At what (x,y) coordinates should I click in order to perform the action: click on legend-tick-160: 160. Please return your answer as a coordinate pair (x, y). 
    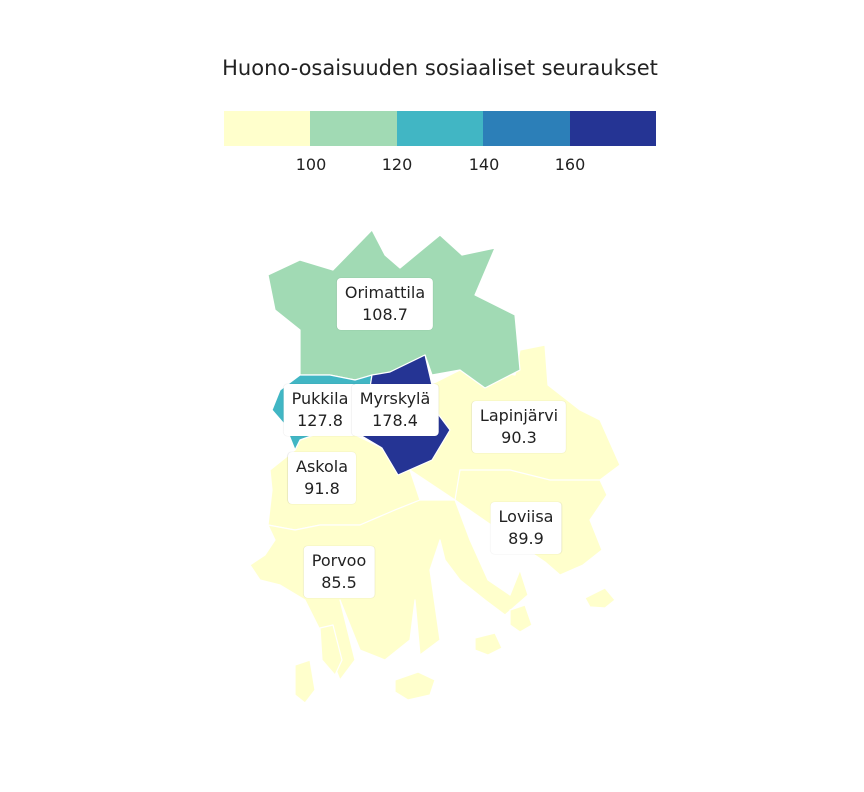
    Looking at the image, I should click on (570, 164).